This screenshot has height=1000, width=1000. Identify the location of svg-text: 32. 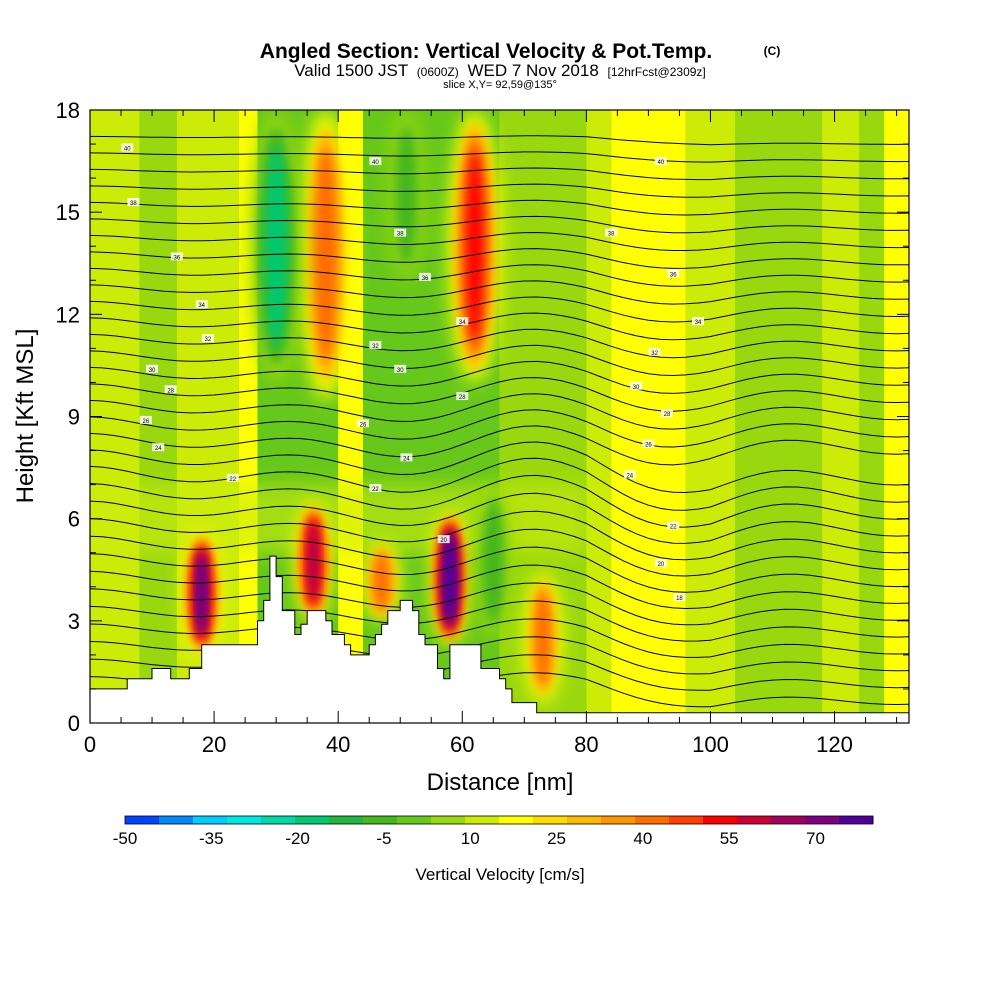
(375, 347).